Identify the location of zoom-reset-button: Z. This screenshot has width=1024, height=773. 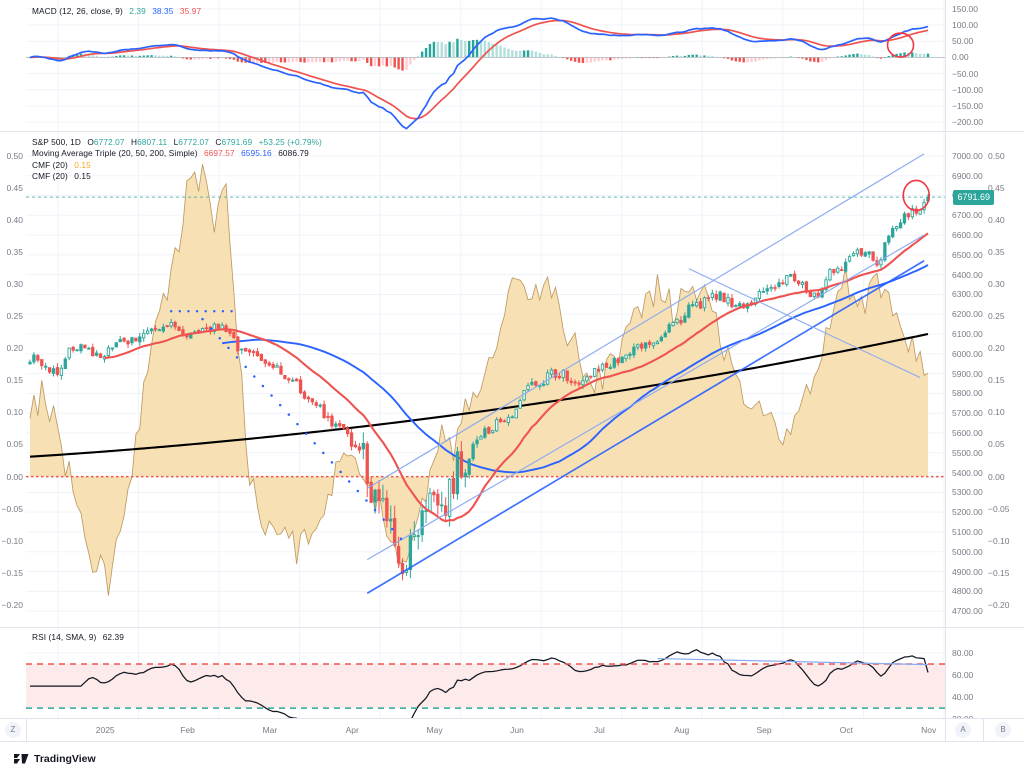
(13, 730).